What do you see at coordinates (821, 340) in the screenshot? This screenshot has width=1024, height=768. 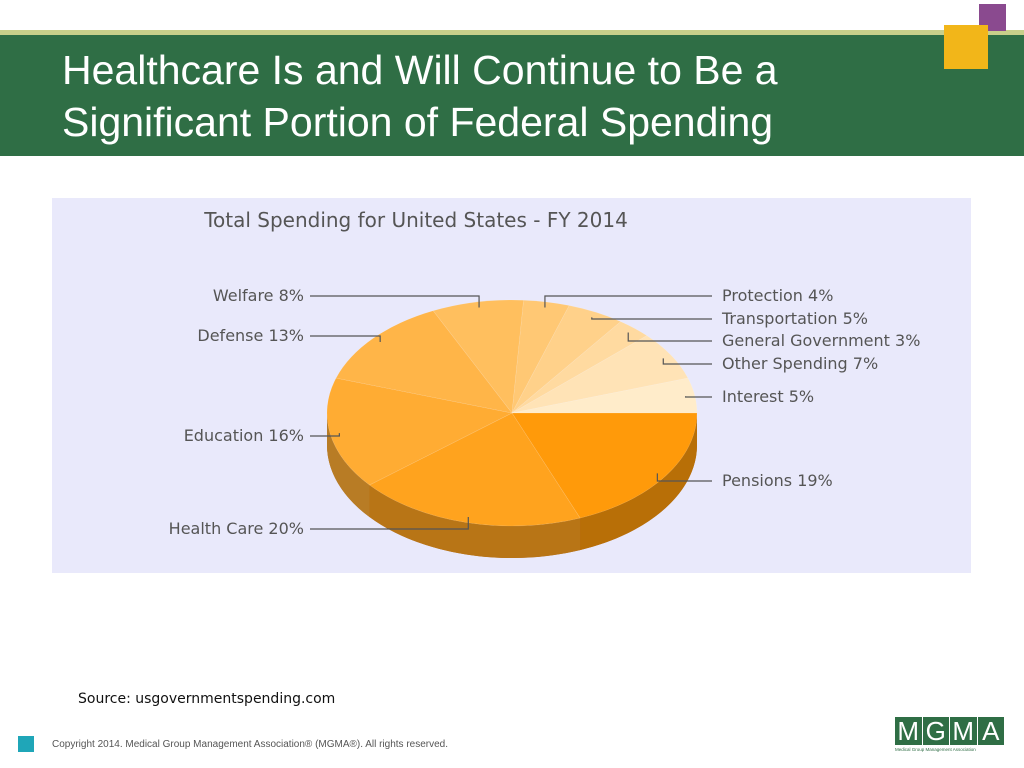 I see `pie-slice-label: General Government 3%` at bounding box center [821, 340].